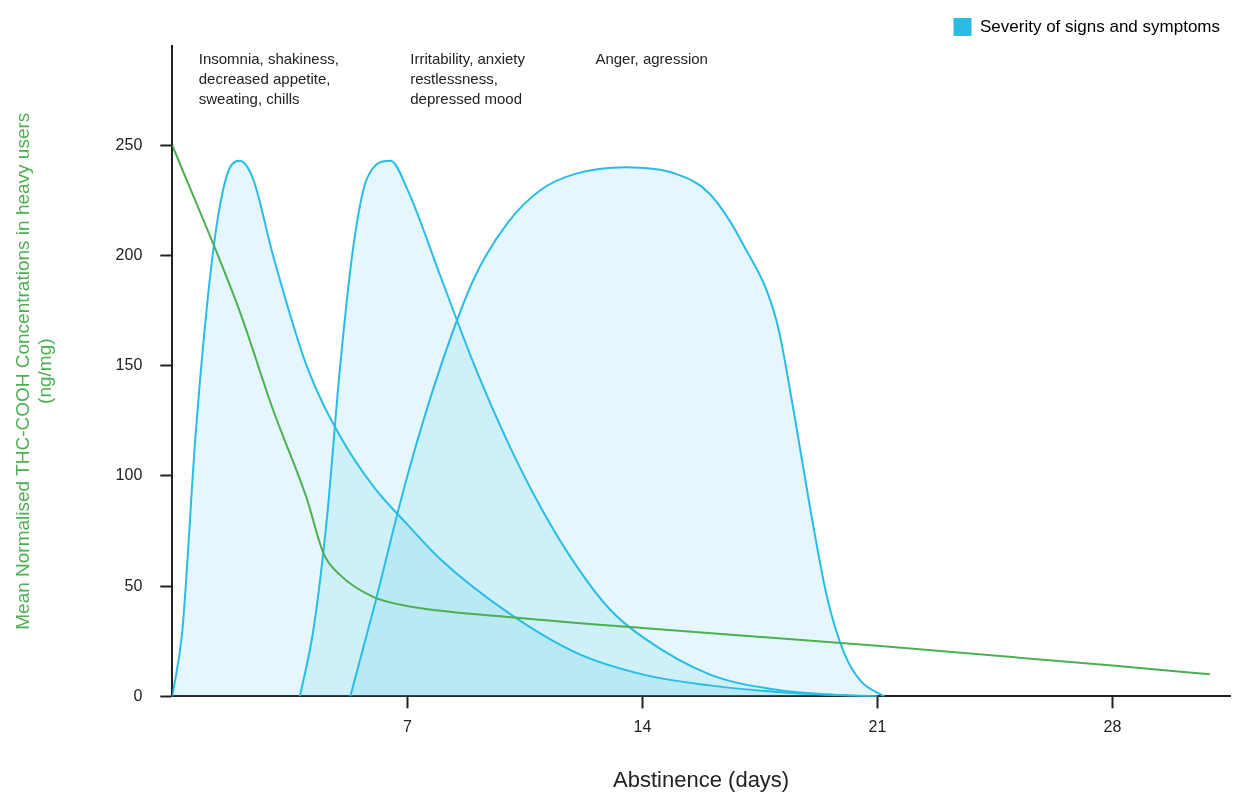 The width and height of the screenshot is (1248, 806). I want to click on annotation: Anger, agression, so click(651, 58).